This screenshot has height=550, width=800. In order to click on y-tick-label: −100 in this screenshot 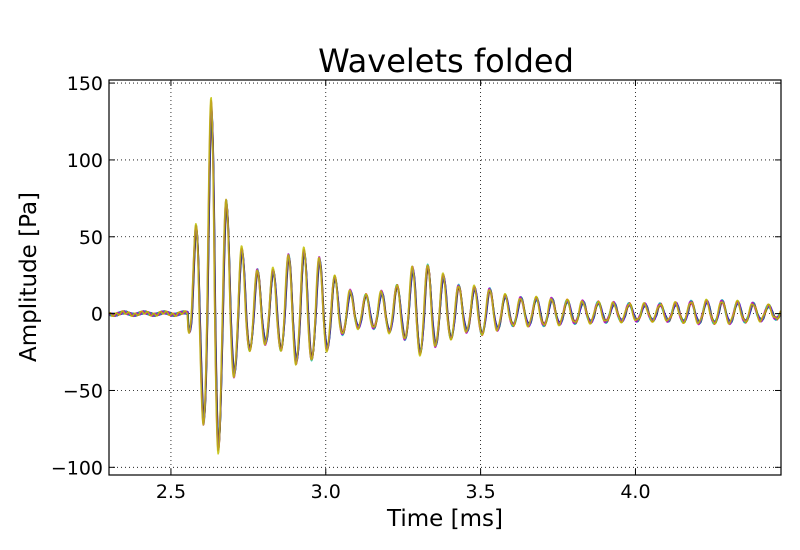, I will do `click(77, 468)`.